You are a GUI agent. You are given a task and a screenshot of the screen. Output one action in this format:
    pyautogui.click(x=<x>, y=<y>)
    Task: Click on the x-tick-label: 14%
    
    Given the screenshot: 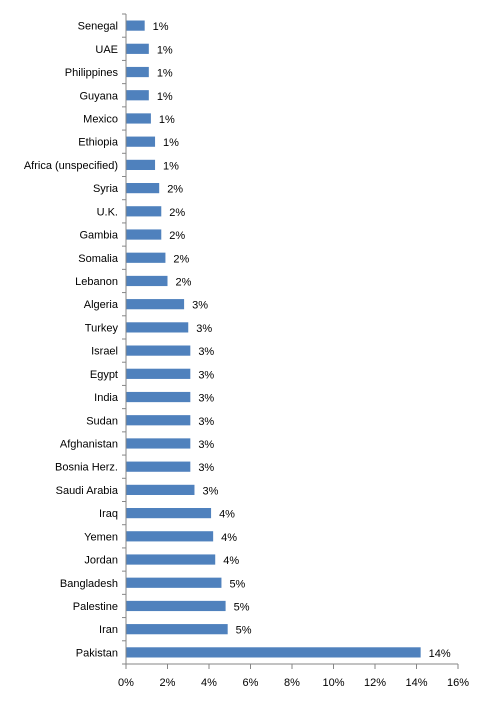 What is the action you would take?
    pyautogui.click(x=416, y=683)
    